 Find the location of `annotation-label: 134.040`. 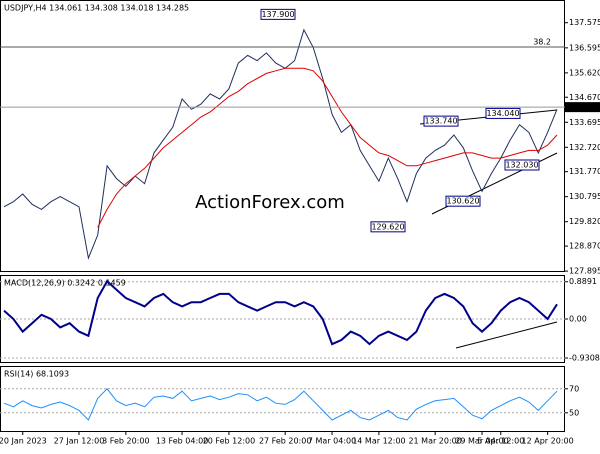

annotation-label: 134.040 is located at coordinates (502, 113).